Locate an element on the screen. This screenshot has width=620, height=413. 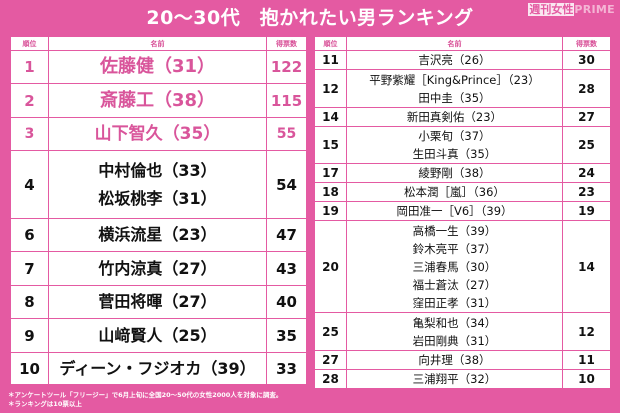
votes-cell: 11 is located at coordinates (586, 360).